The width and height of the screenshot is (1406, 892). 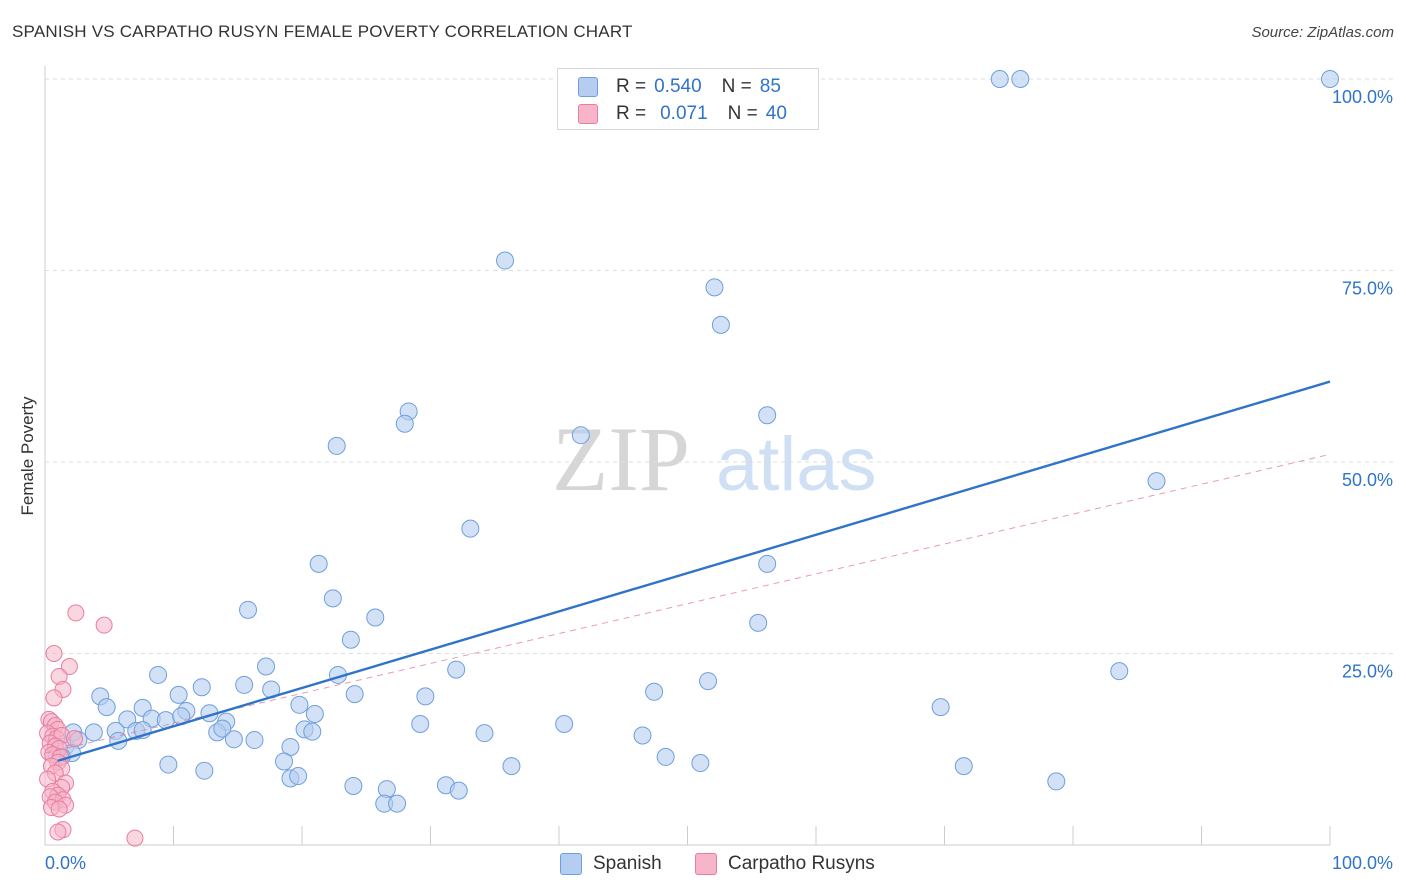 I want to click on legend-r-value-spanish: 0.540, so click(x=678, y=86).